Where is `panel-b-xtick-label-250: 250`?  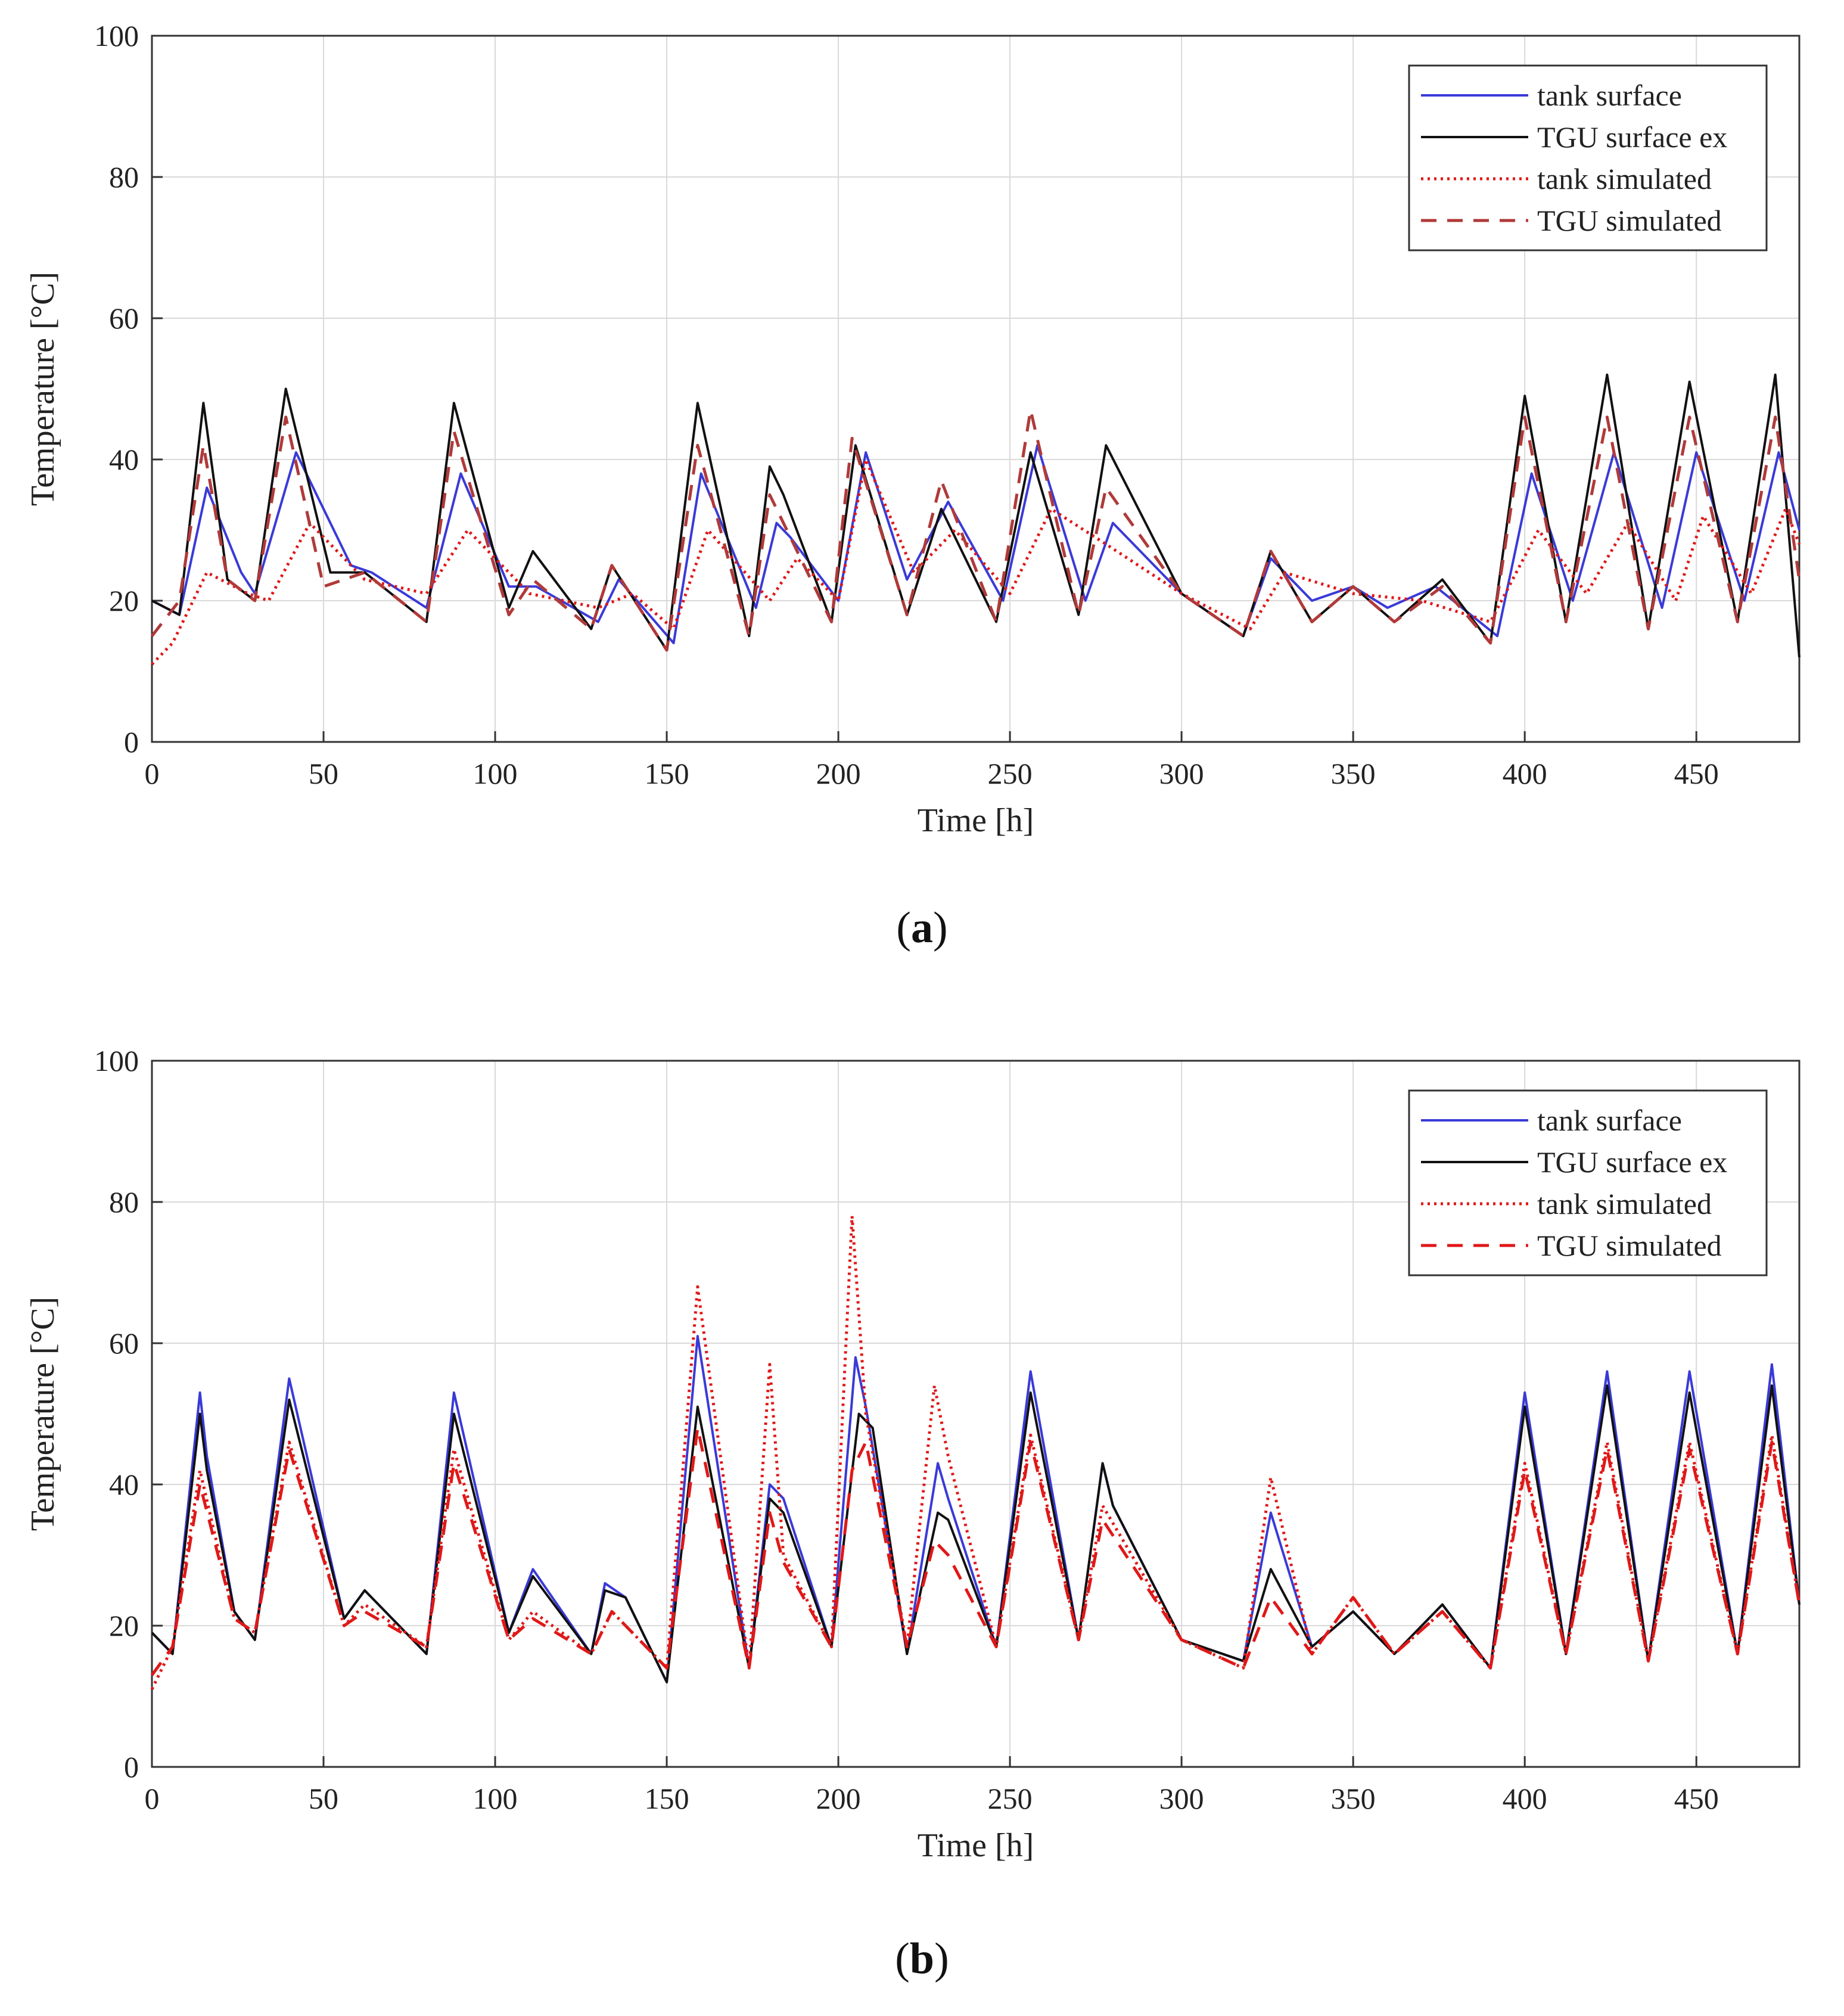 panel-b-xtick-label-250: 250 is located at coordinates (1010, 1798).